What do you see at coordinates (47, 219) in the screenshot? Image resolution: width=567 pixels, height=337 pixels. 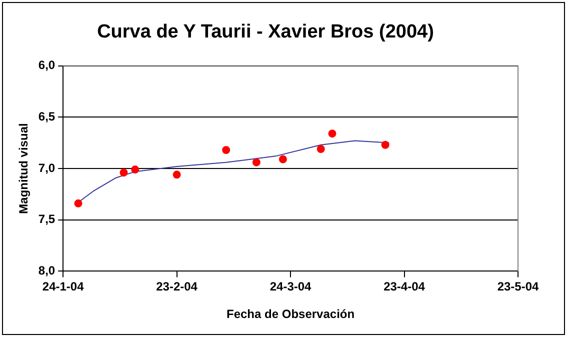 I see `y-tick-label: 7,5` at bounding box center [47, 219].